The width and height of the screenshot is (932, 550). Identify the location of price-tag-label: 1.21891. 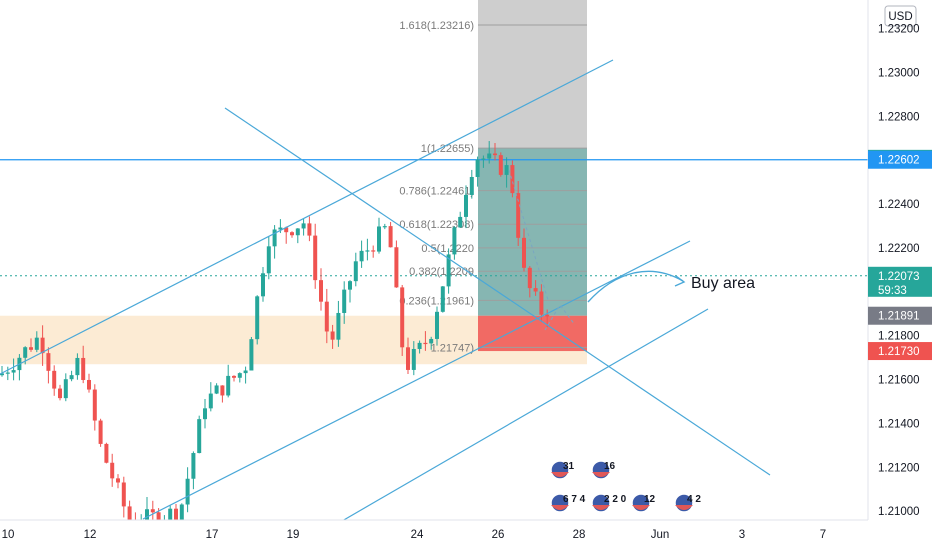
(899, 317).